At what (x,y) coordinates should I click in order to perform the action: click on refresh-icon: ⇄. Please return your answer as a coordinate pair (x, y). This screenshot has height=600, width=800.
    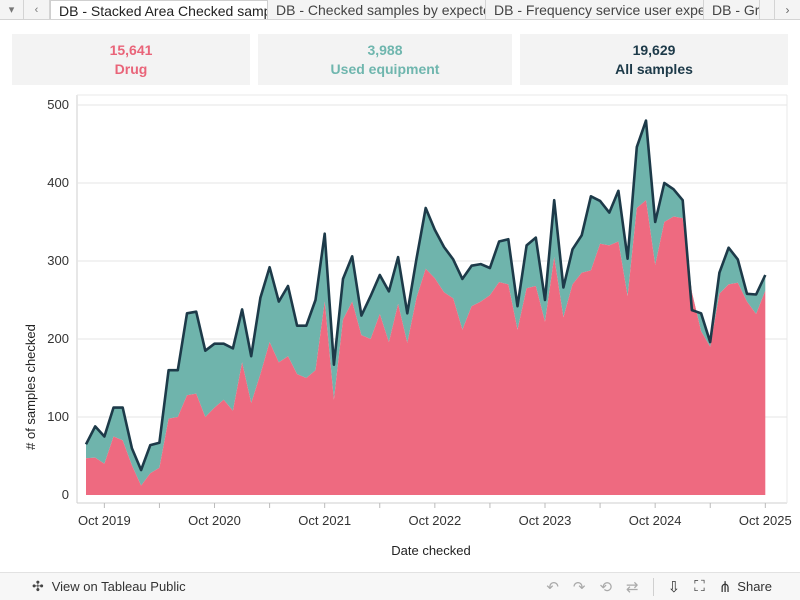
    Looking at the image, I should click on (632, 587).